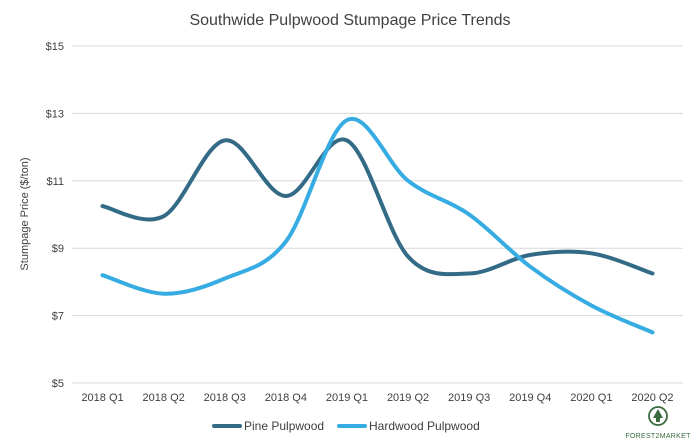 This screenshot has width=700, height=446. I want to click on x-tick-label: 2020 Q2, so click(652, 398).